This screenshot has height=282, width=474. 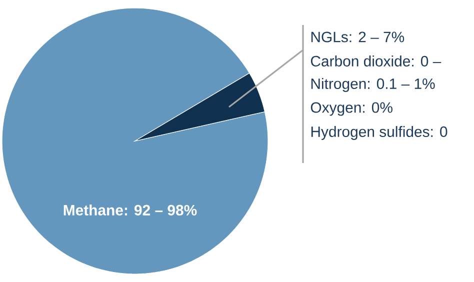 What do you see at coordinates (130, 210) in the screenshot?
I see `slice-label: Methane: 92 – 98%` at bounding box center [130, 210].